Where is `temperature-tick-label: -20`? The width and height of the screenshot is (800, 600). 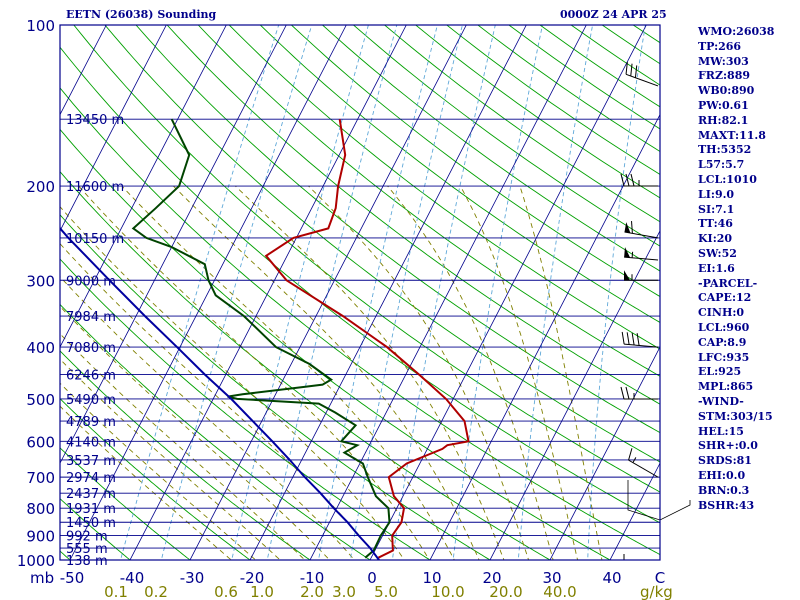 temperature-tick-label: -20 is located at coordinates (252, 578).